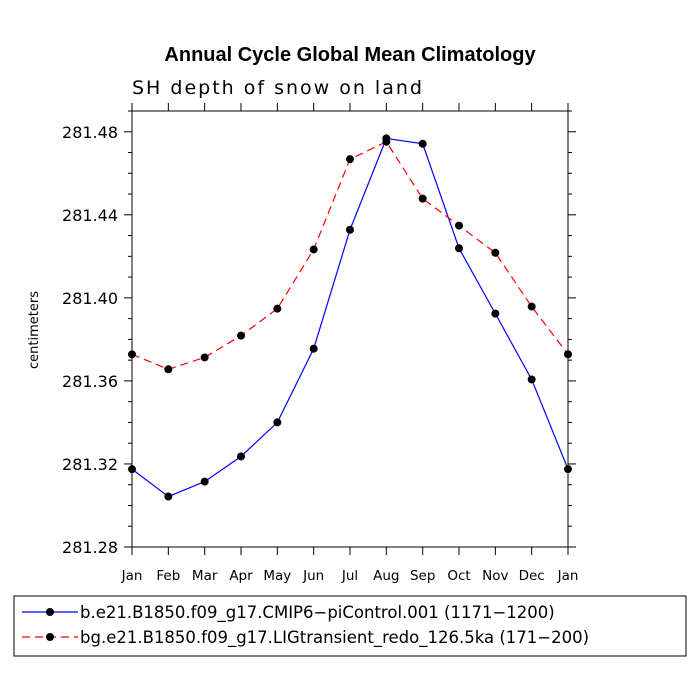  Describe the element at coordinates (90, 132) in the screenshot. I see `y-tick-label: 281.48` at that location.